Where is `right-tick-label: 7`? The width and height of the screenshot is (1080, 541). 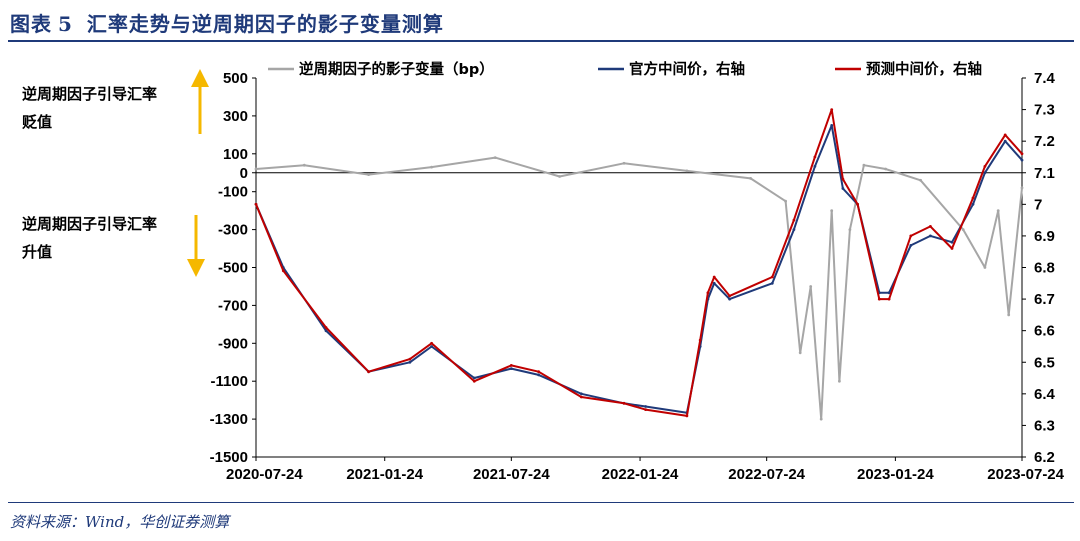
right-tick-label: 7 is located at coordinates (1038, 204).